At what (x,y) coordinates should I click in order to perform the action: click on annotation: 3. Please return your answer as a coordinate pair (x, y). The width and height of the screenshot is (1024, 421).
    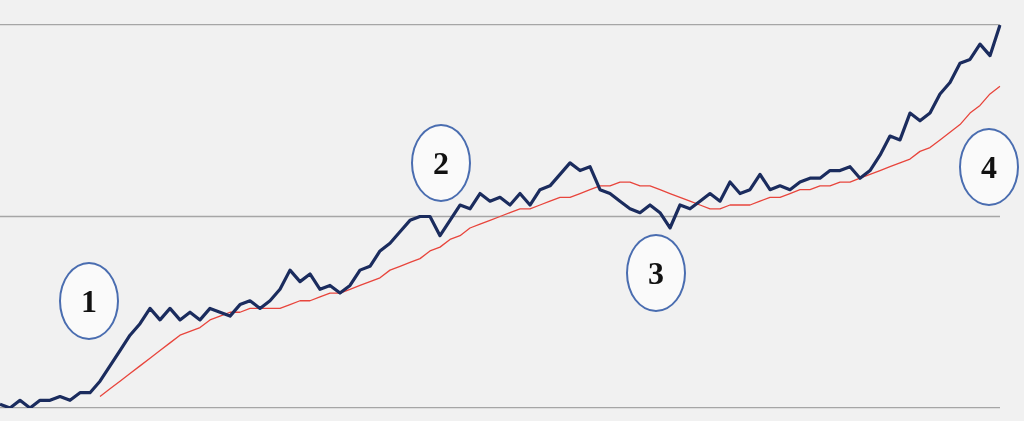
    Looking at the image, I should click on (656, 273).